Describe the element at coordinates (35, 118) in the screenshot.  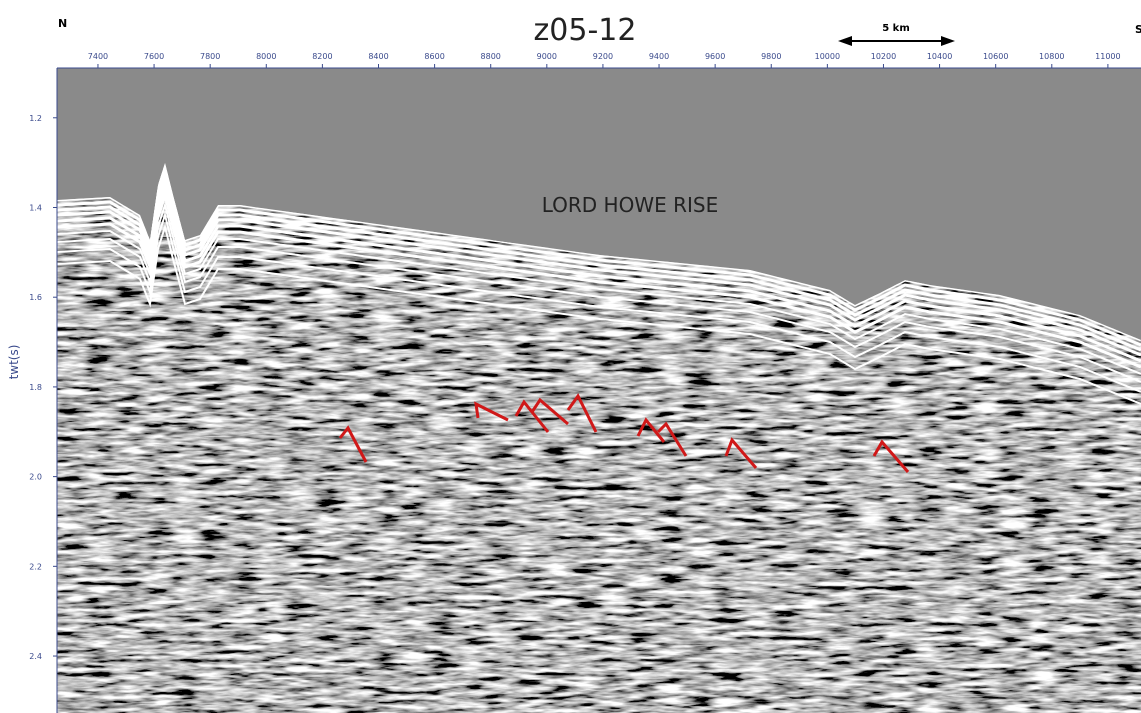
I see `y-tick-label: 1.2` at that location.